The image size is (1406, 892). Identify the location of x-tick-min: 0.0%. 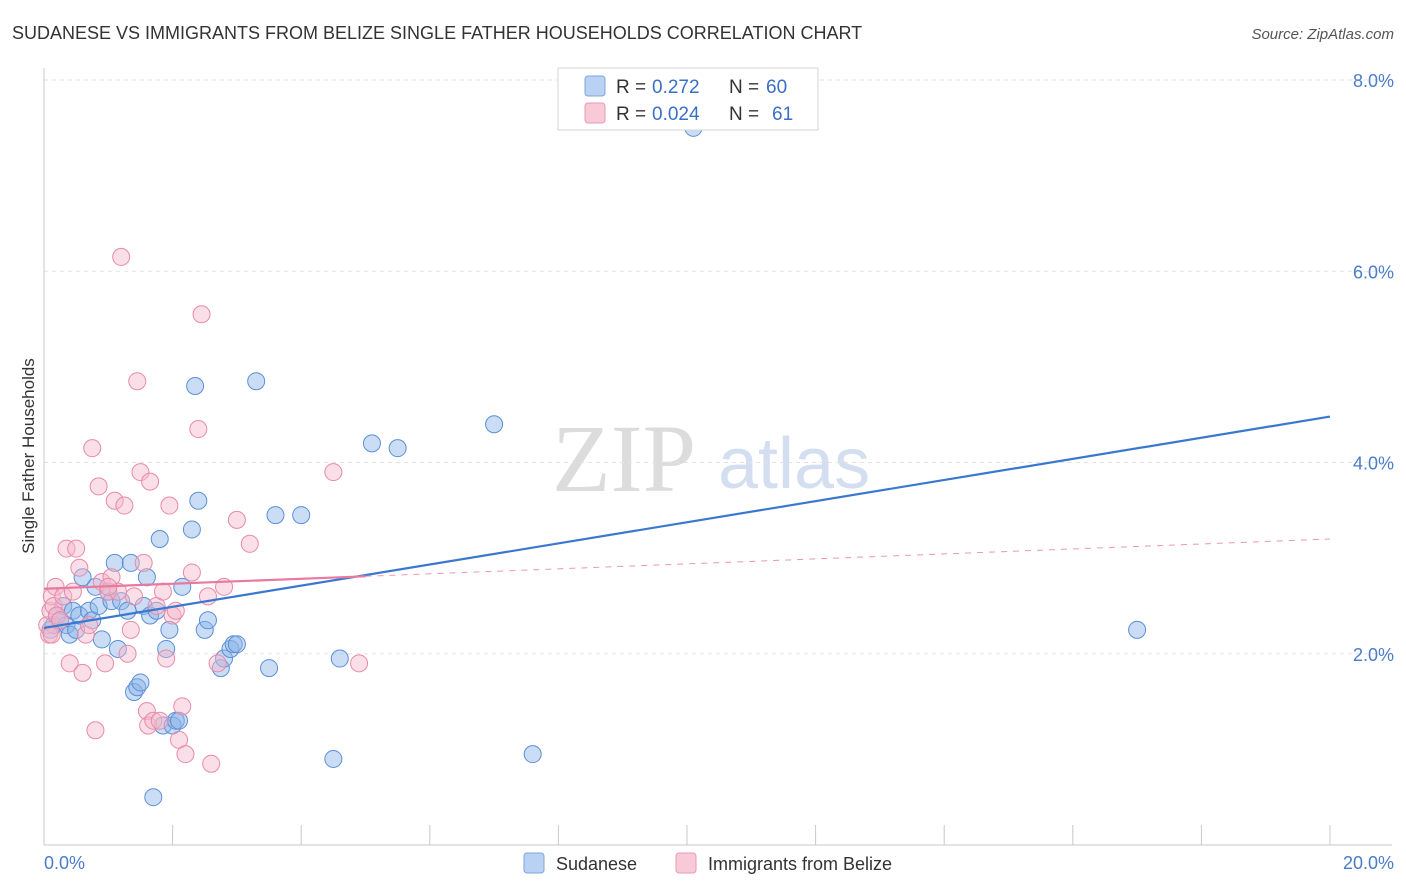
(64, 863).